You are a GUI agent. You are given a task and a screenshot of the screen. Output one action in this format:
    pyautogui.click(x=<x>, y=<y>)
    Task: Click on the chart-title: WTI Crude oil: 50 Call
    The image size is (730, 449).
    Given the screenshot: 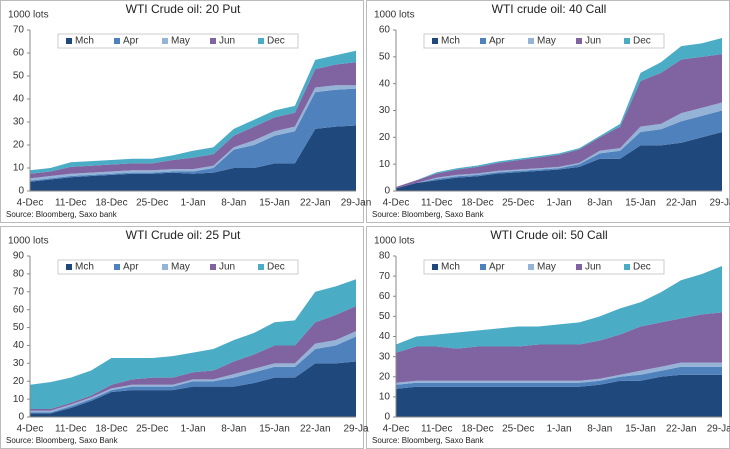 What is the action you would take?
    pyautogui.click(x=548, y=235)
    